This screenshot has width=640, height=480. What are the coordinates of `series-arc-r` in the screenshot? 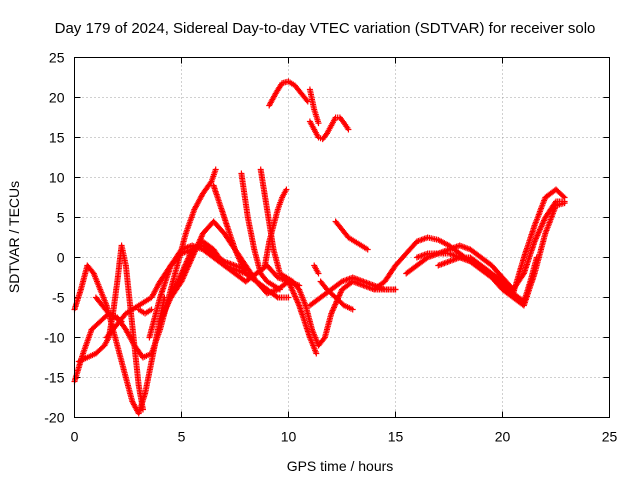 It's located at (469, 241).